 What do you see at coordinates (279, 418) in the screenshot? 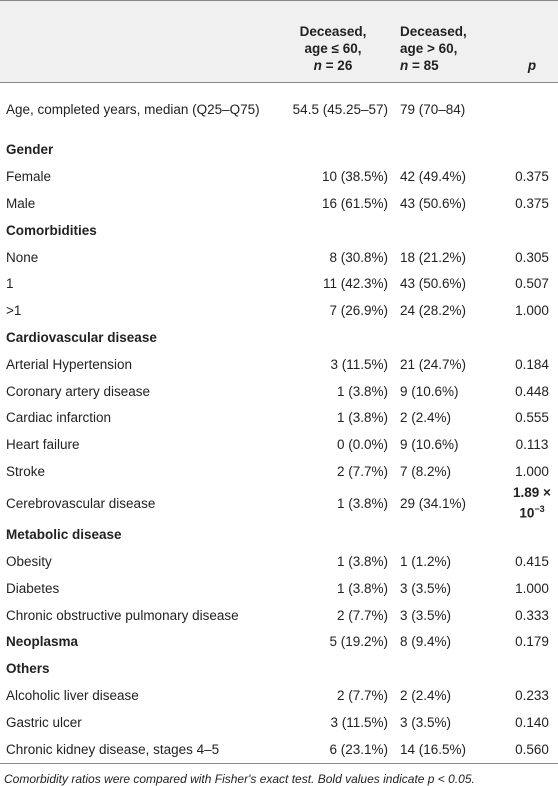
I see `table-row: Cardiac infarction 1 (3.8%) 2 (2.4%) 0.555` at bounding box center [279, 418].